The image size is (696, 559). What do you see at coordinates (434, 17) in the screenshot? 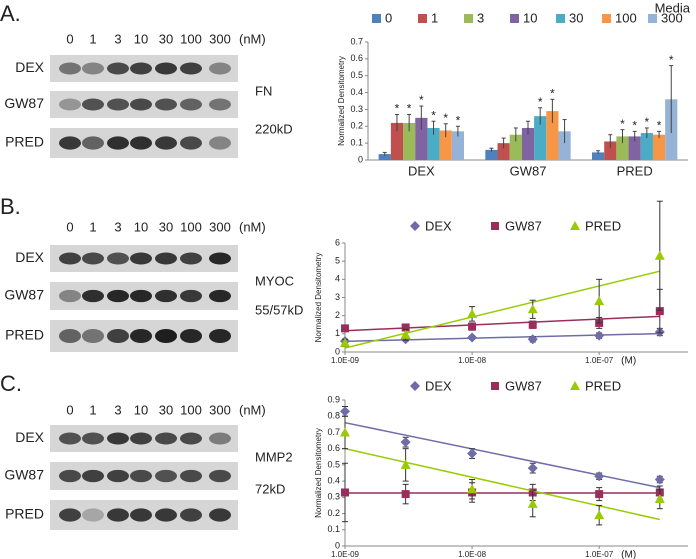
I see `legend-label: 1` at bounding box center [434, 17].